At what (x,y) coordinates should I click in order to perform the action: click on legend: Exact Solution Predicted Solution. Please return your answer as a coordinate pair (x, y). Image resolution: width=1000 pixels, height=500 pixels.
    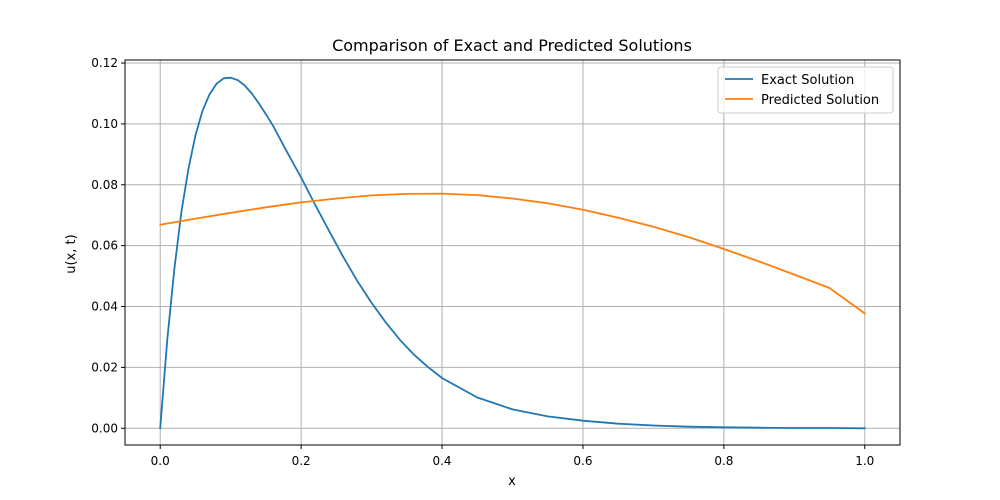
    Looking at the image, I should click on (805, 90).